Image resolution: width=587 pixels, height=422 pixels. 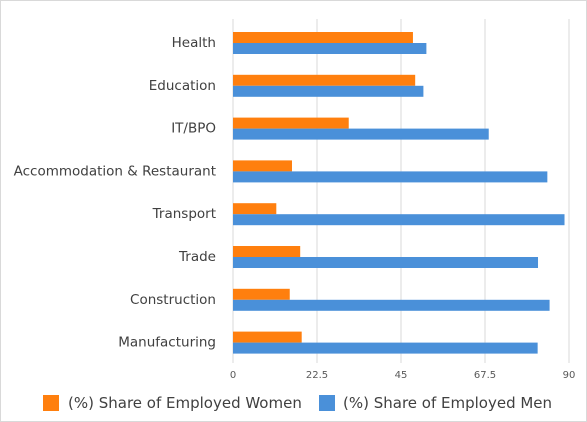 What do you see at coordinates (184, 214) in the screenshot?
I see `category-label: Transport` at bounding box center [184, 214].